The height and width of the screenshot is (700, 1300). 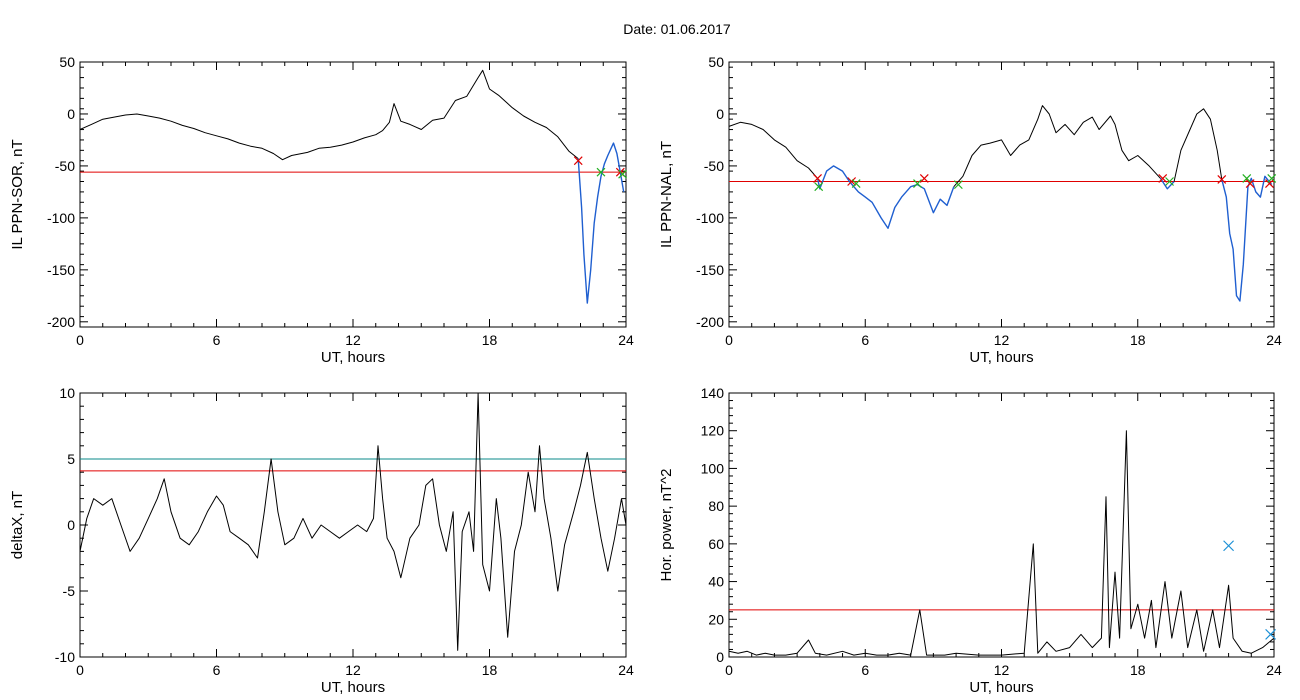 I want to click on y-tick-label: 40, so click(x=716, y=582).